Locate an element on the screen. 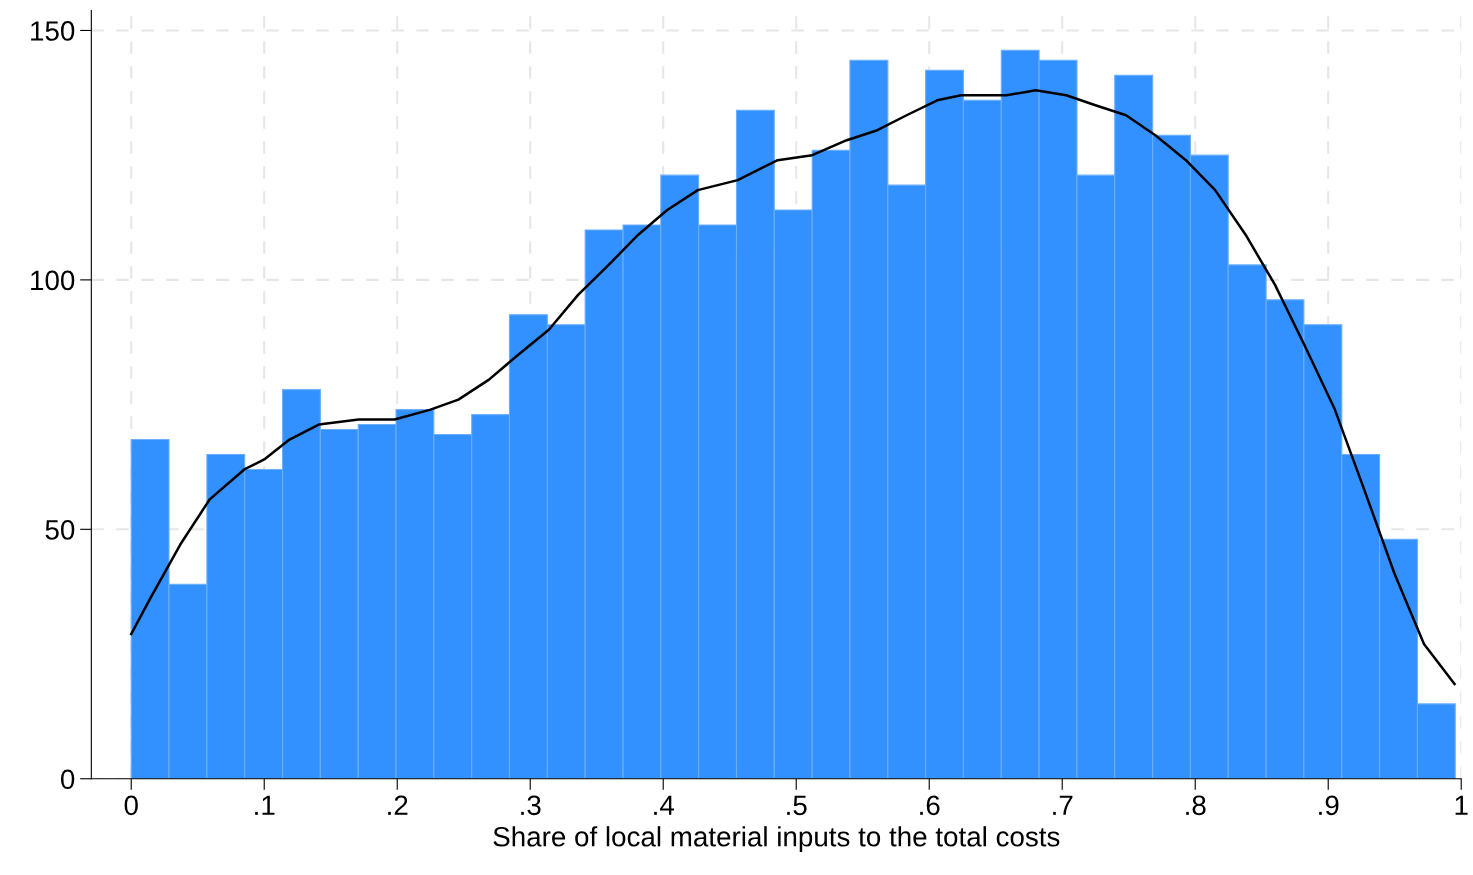  y-tick-label: 0 is located at coordinates (67, 779).